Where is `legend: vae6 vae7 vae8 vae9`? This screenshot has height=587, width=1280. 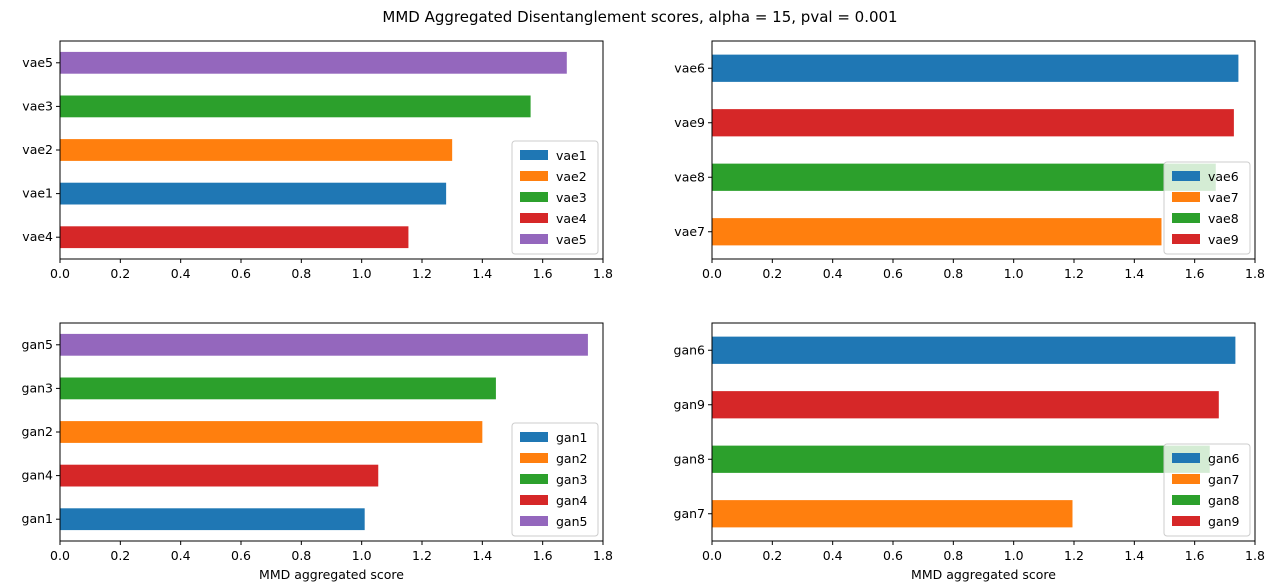
legend: vae6 vae7 vae8 vae9 is located at coordinates (1207, 208).